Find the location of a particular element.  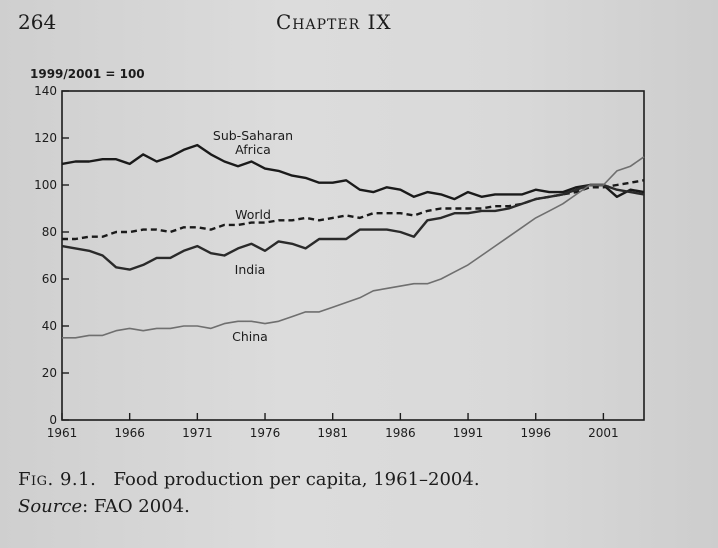

series-line-india is located at coordinates (353, 227).